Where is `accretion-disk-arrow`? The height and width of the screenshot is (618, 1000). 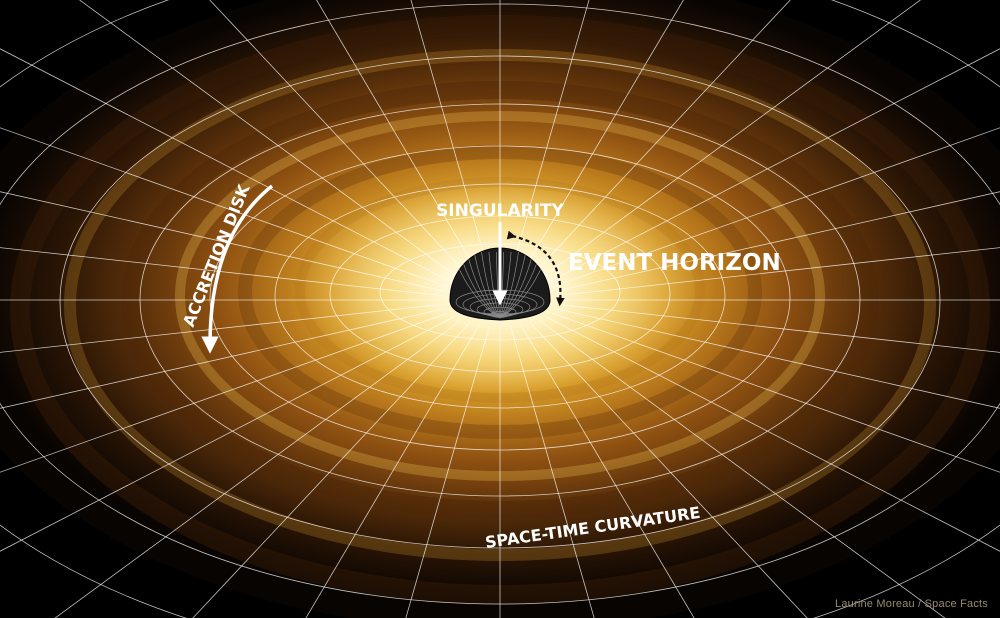 accretion-disk-arrow is located at coordinates (237, 269).